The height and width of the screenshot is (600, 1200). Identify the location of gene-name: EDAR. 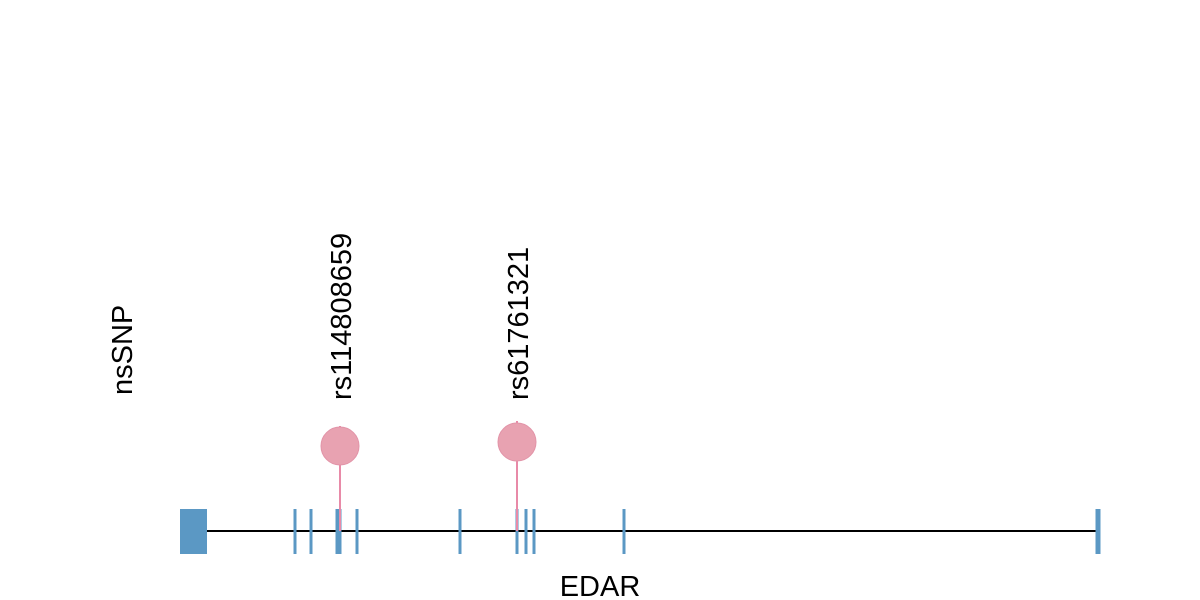
(600, 585).